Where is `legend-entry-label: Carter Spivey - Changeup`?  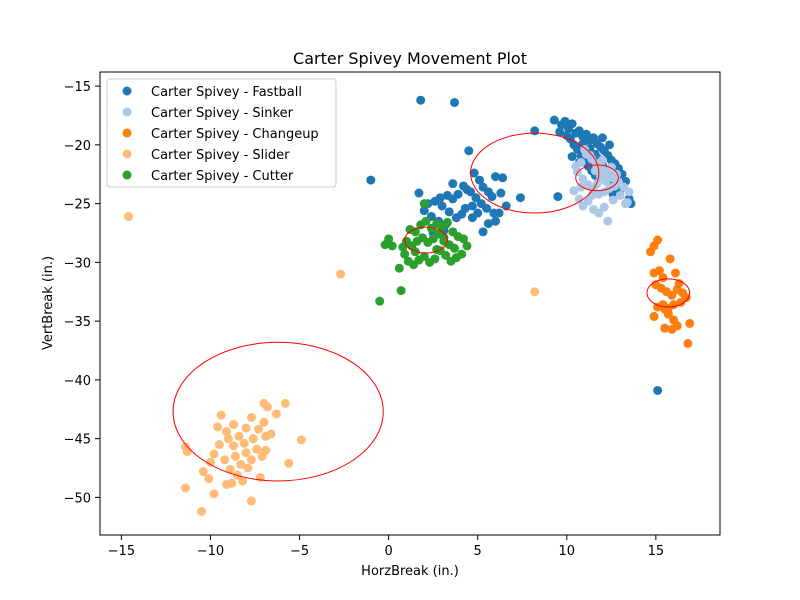 legend-entry-label: Carter Spivey - Changeup is located at coordinates (235, 134).